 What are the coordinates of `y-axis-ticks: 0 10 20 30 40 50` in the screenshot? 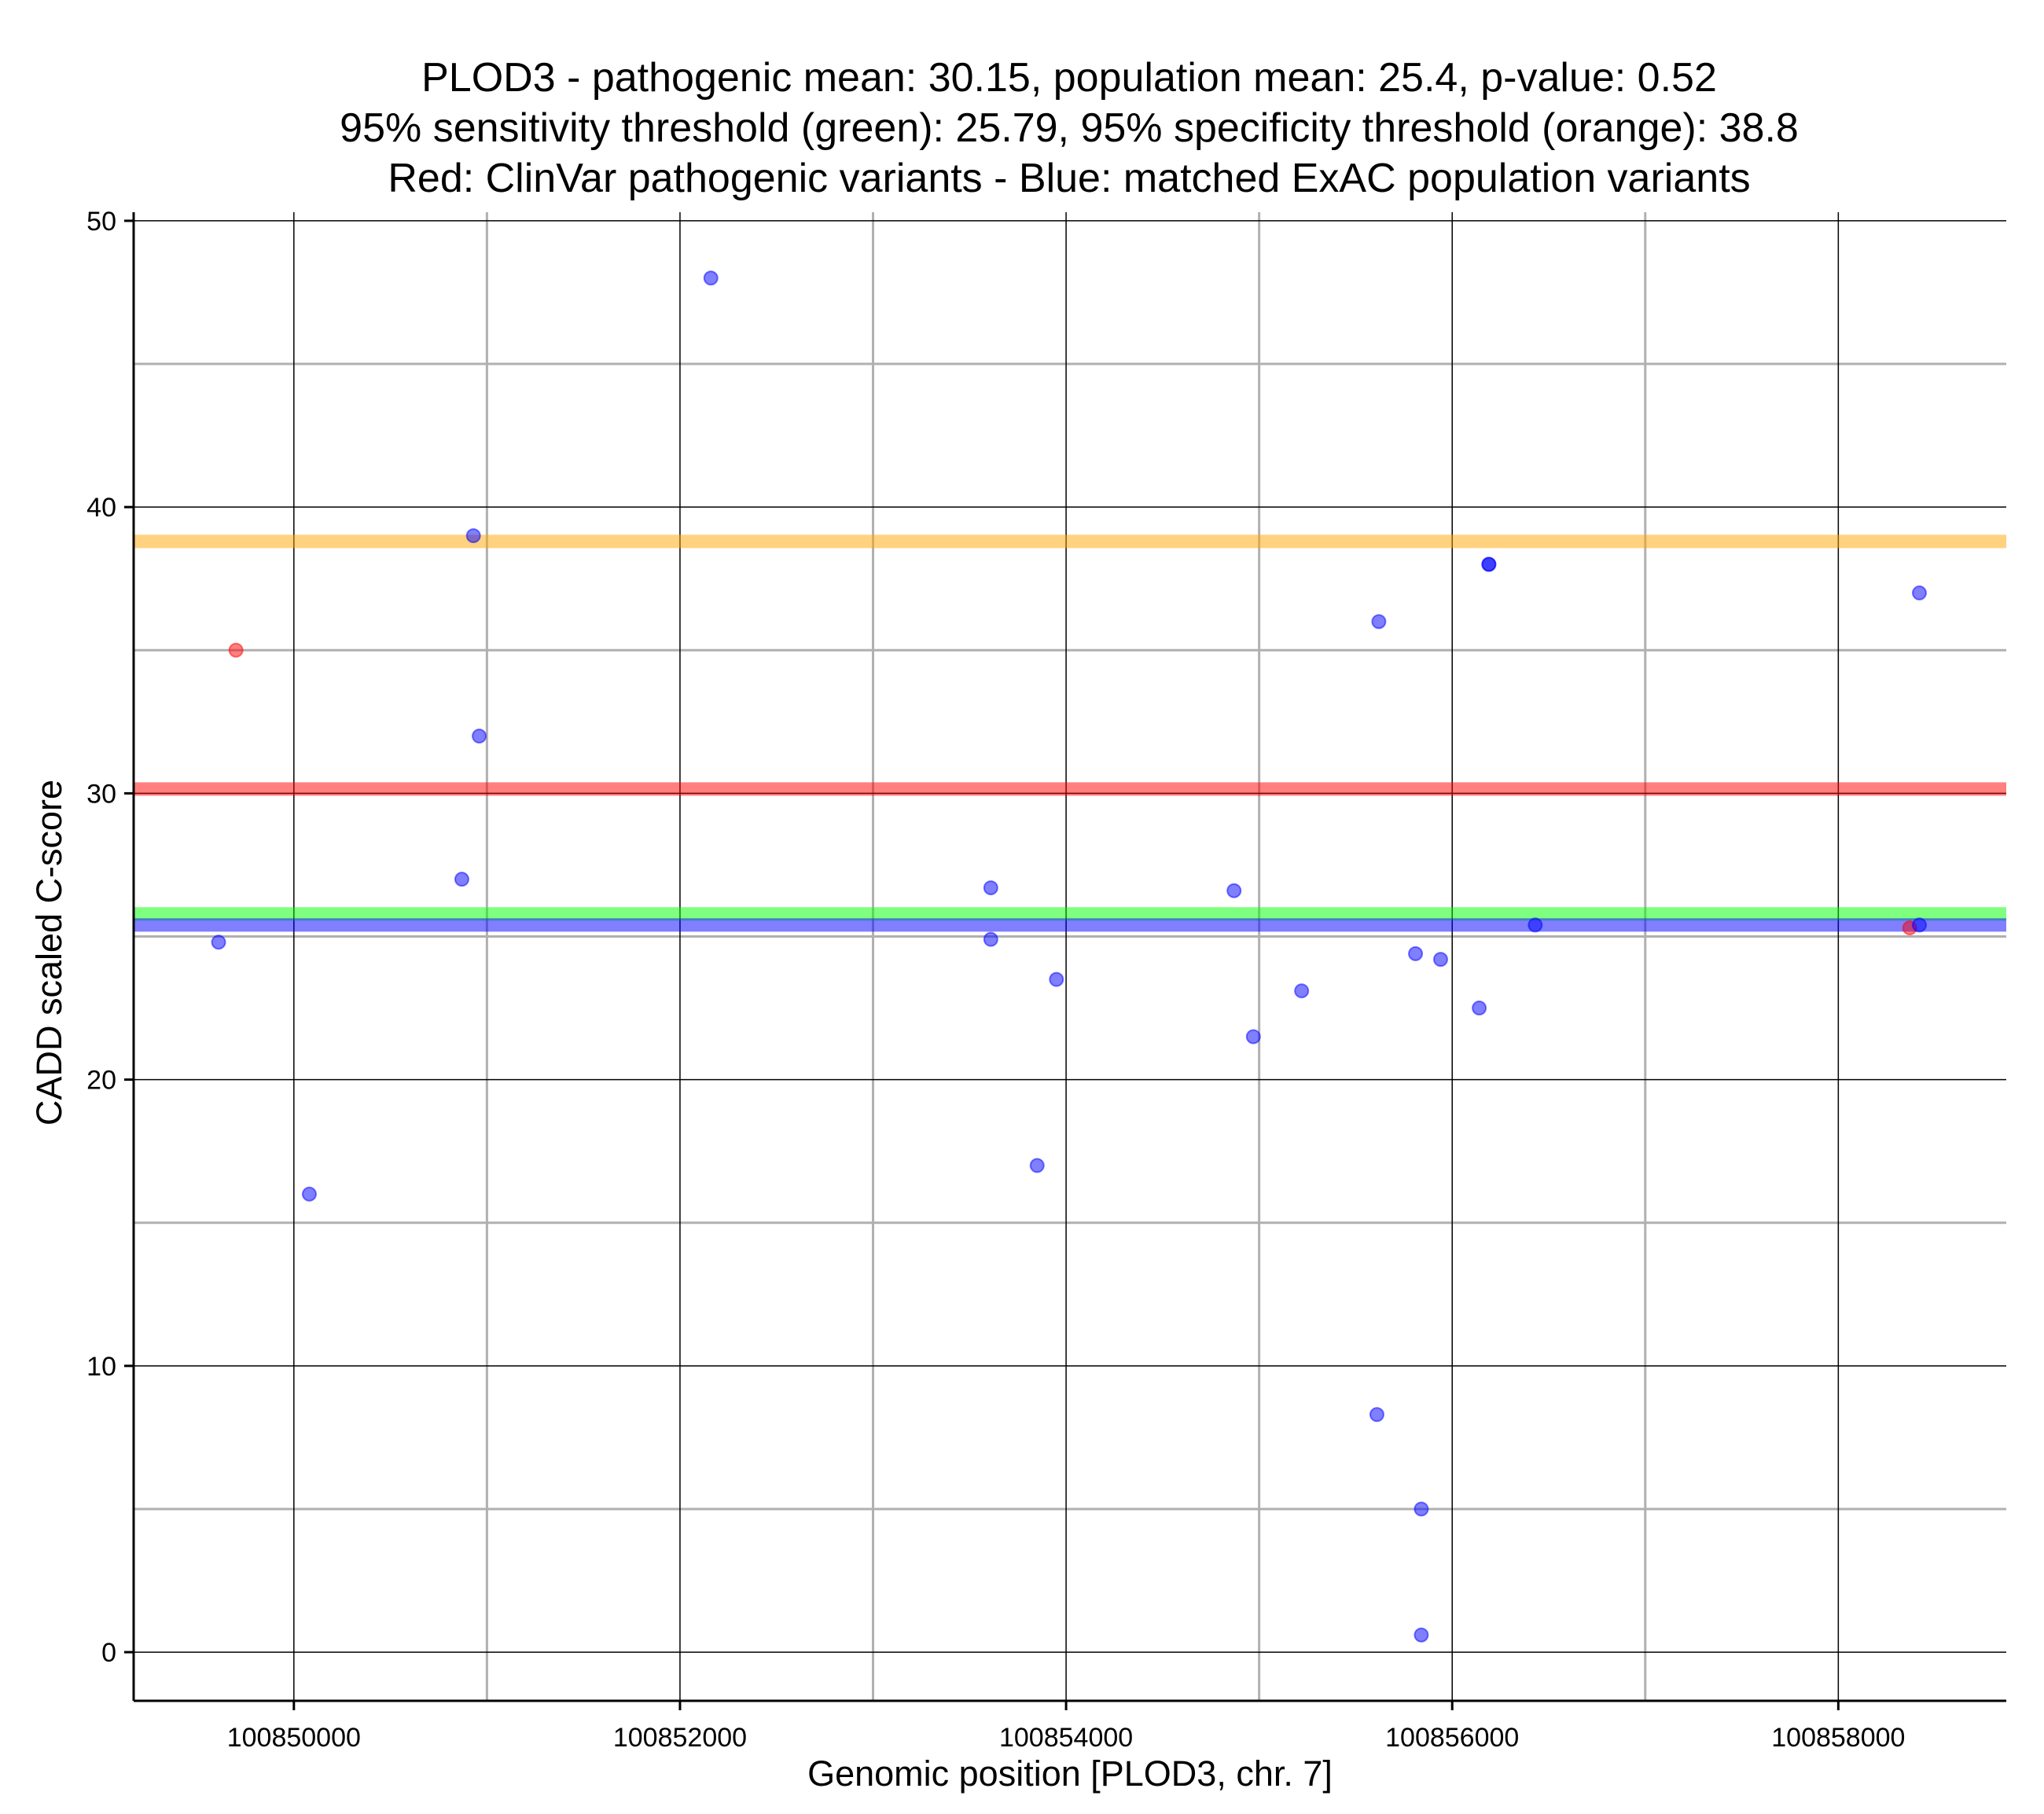 It's located at (110, 937).